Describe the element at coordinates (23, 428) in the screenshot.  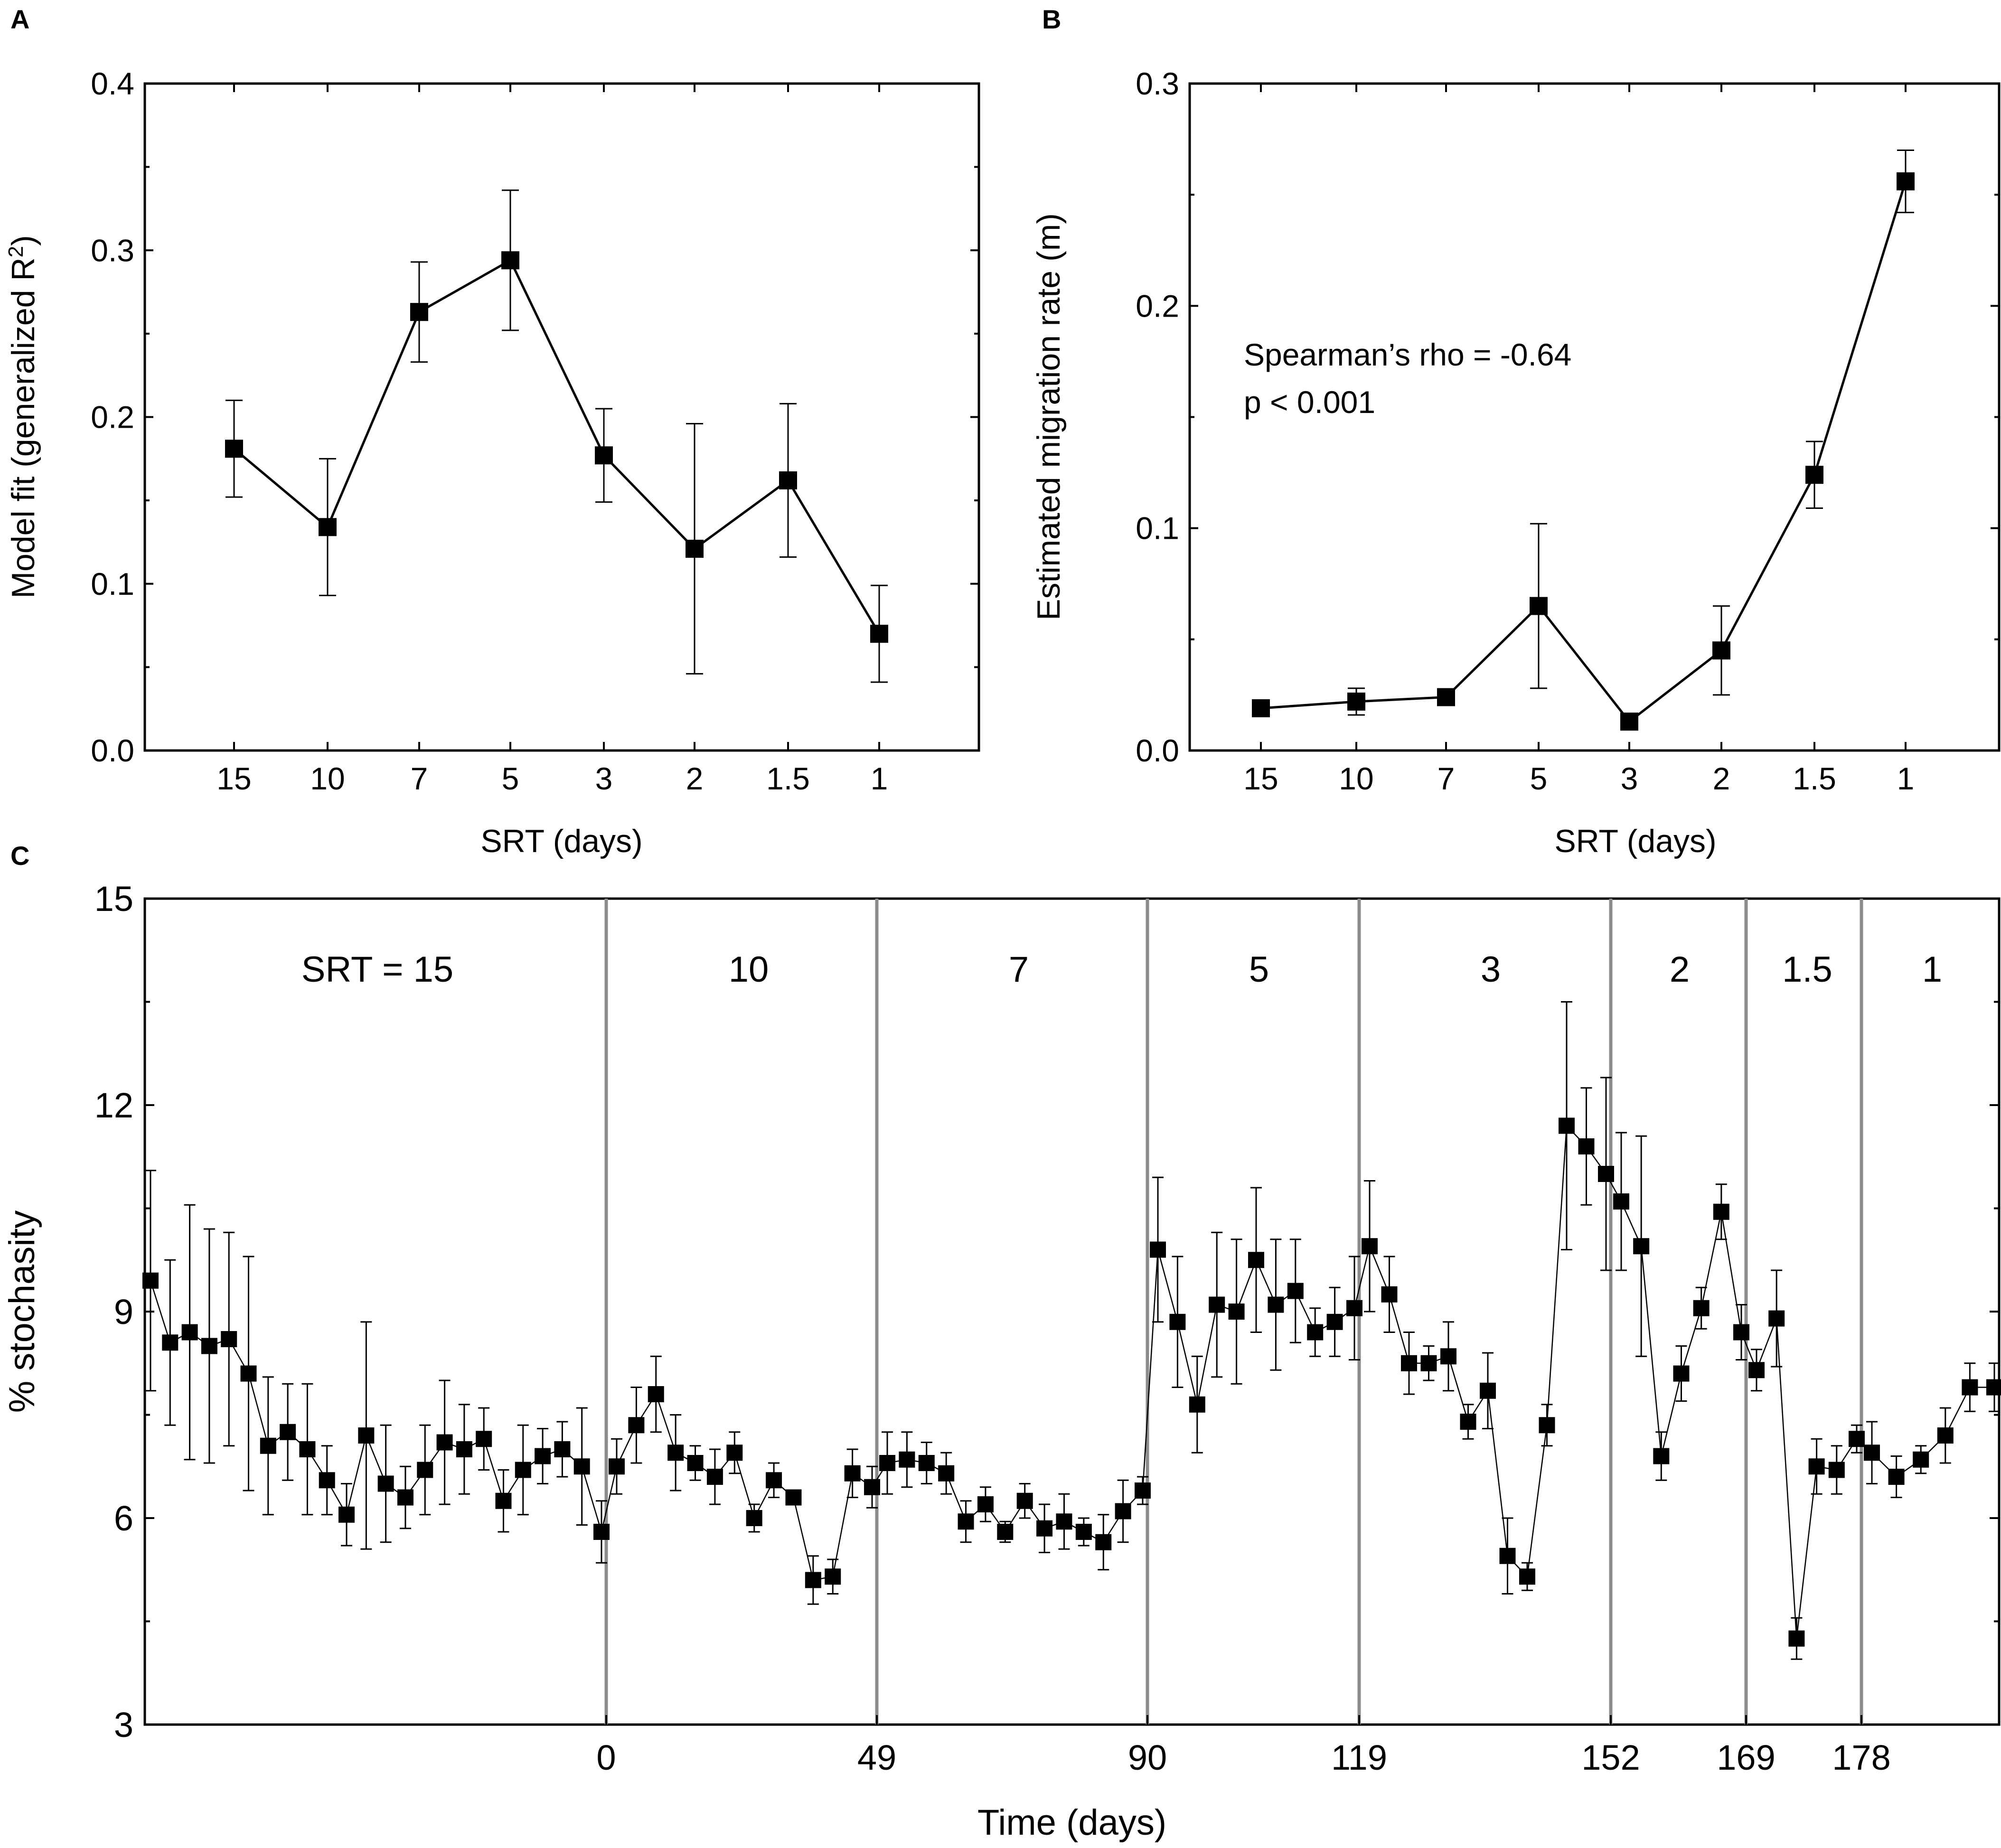
I see `panel-a-y-axis-label-main: Model fit (generalized R` at that location.